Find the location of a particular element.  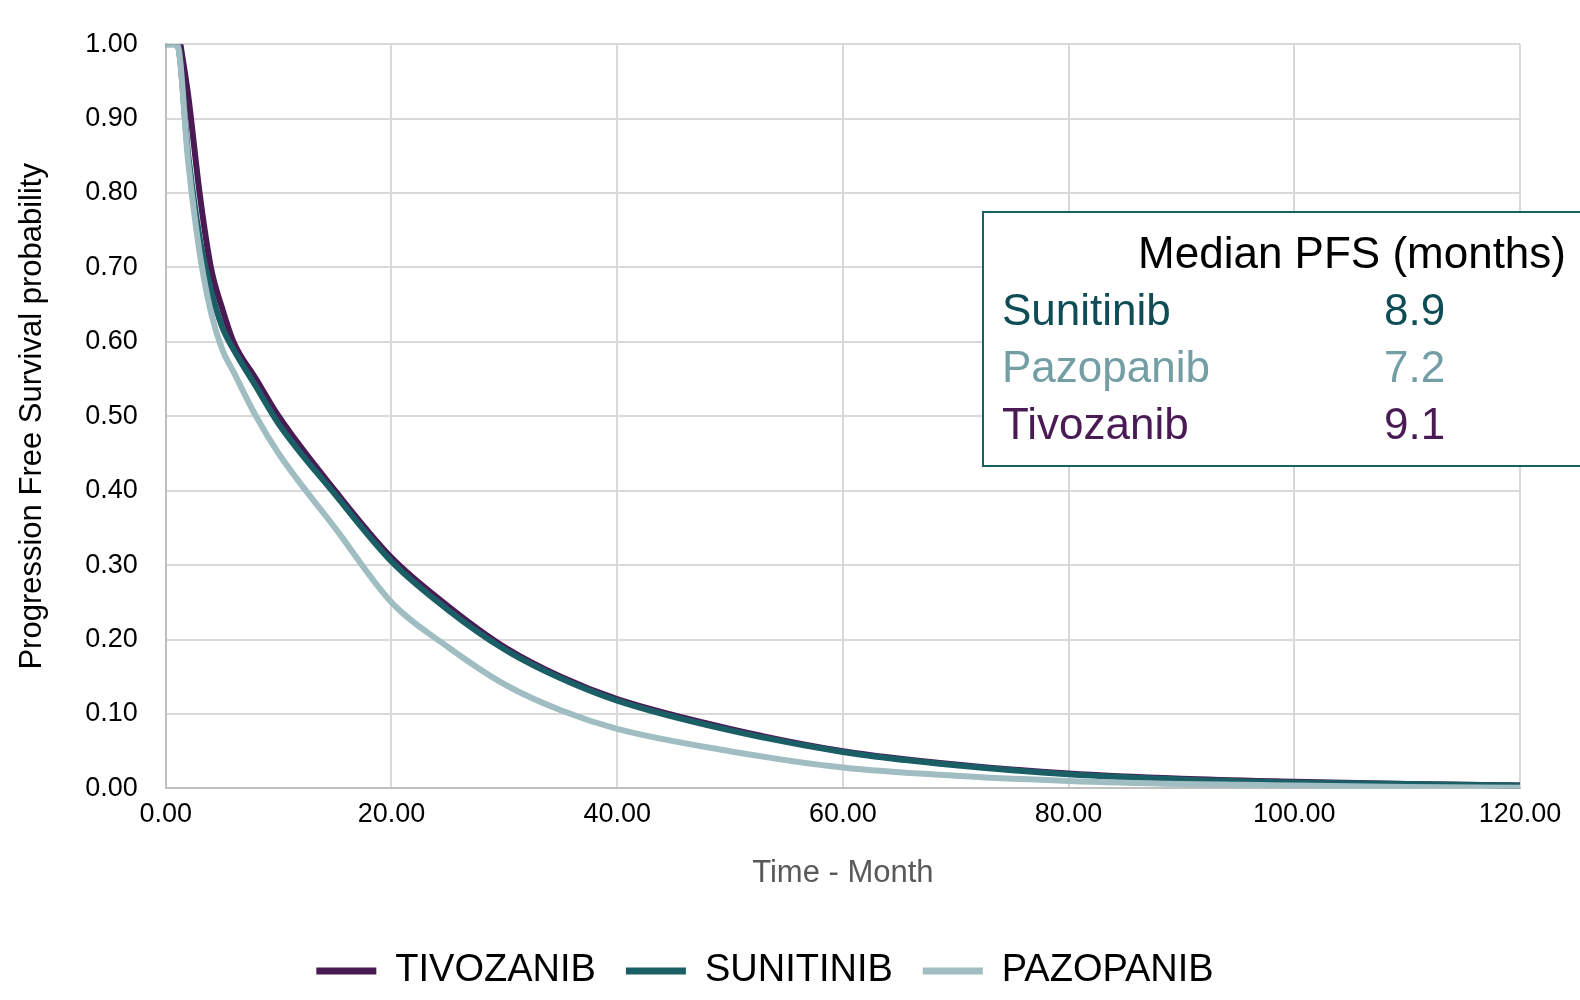

x-tick-label: 100.00 is located at coordinates (1294, 813).